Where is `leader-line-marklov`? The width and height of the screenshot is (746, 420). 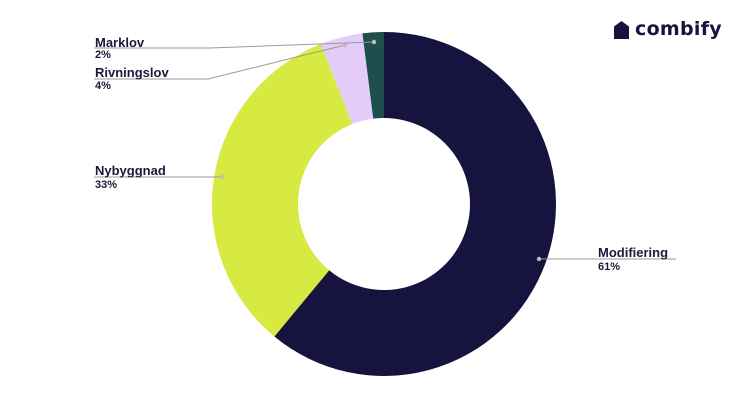 leader-line-marklov is located at coordinates (234, 45).